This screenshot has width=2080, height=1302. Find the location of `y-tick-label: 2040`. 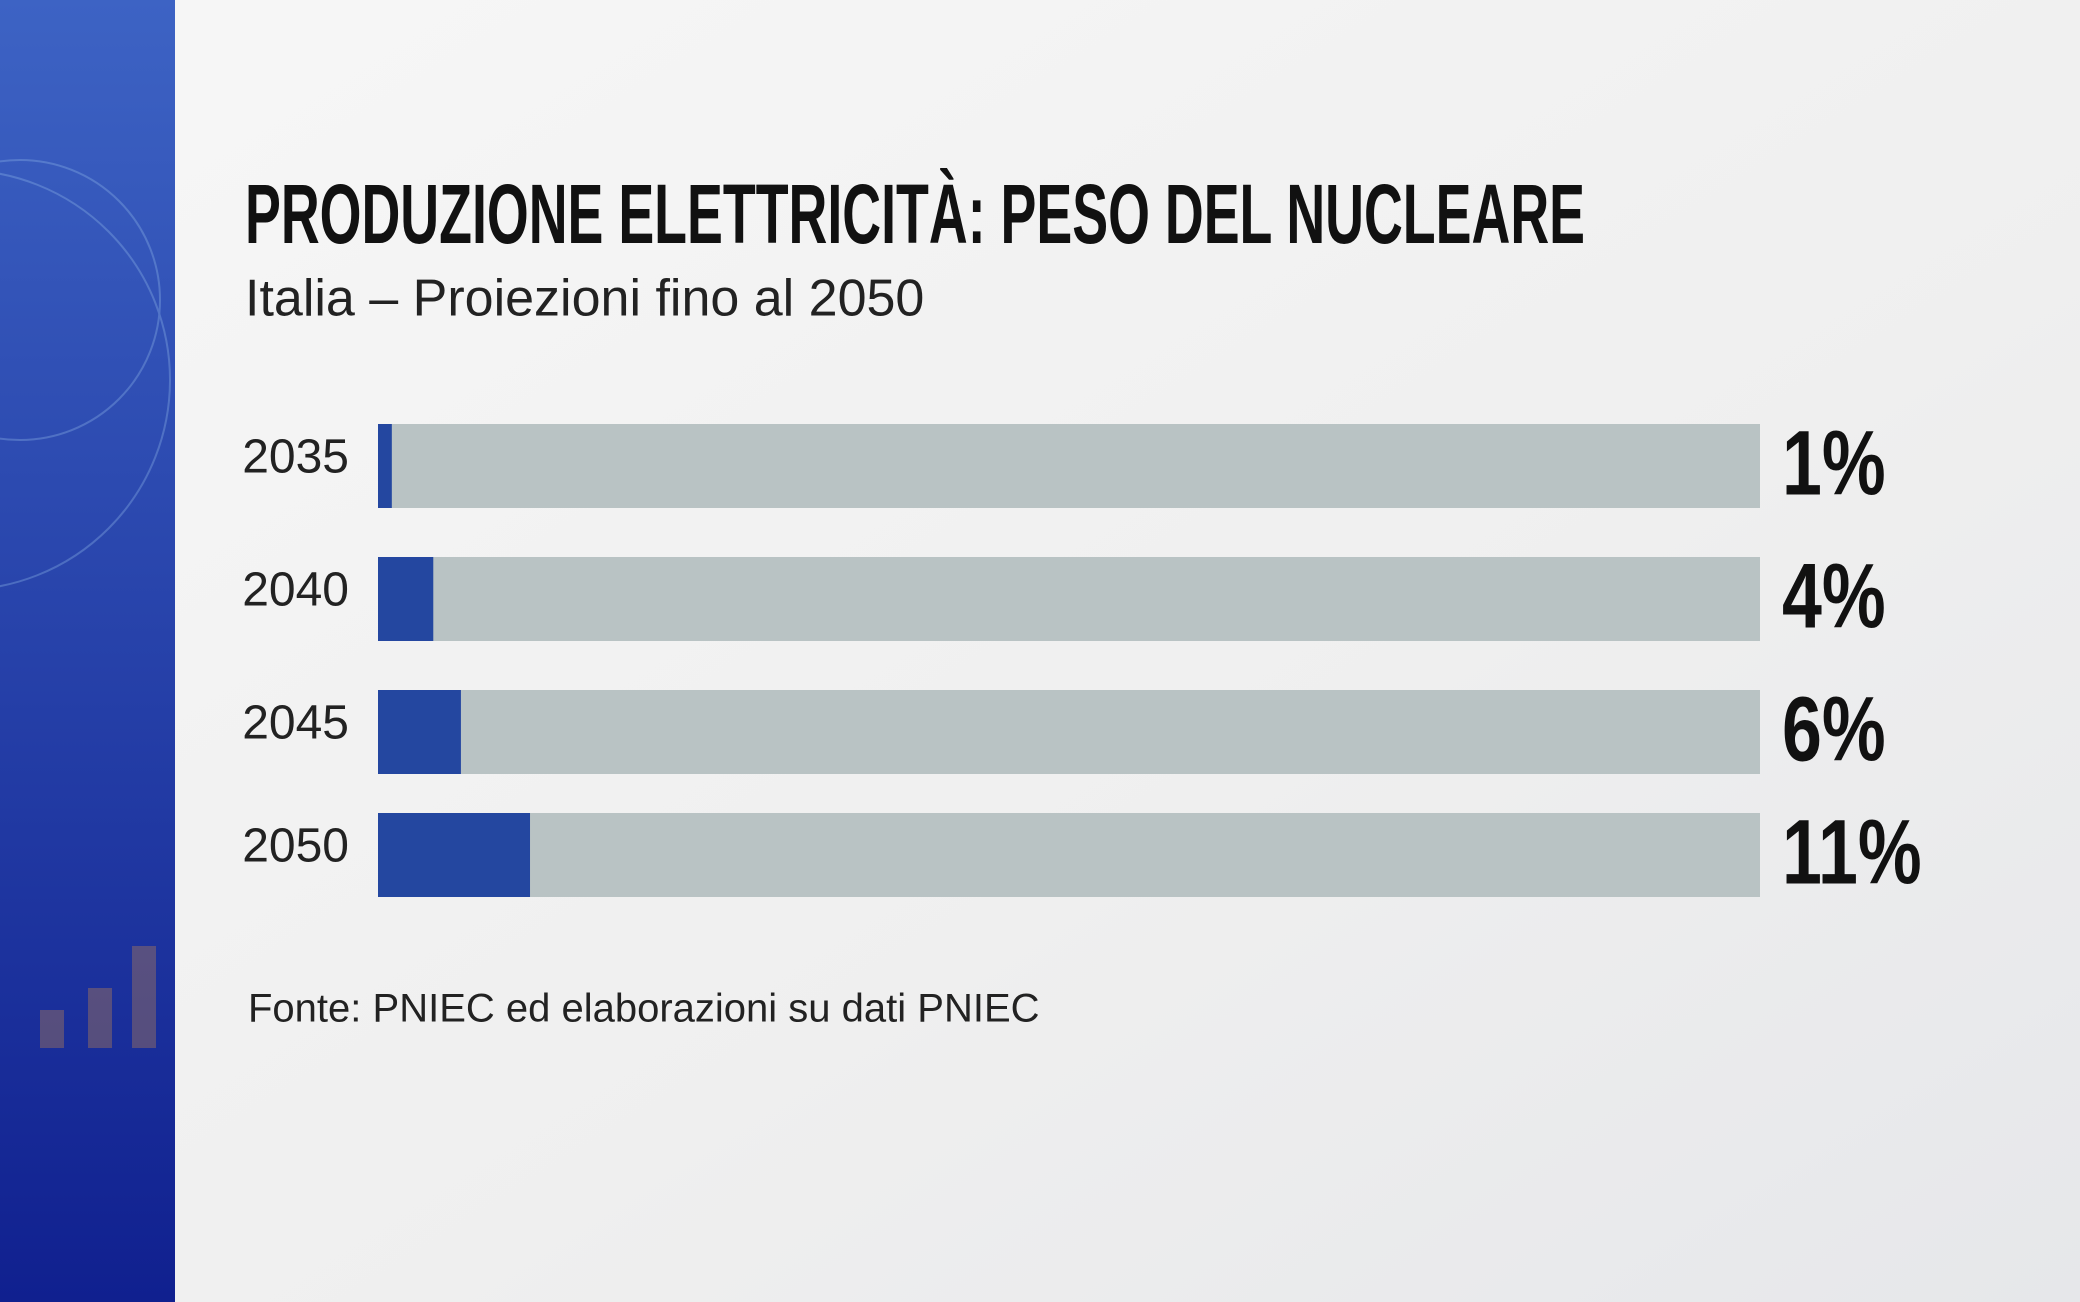

y-tick-label: 2040 is located at coordinates (295, 590).